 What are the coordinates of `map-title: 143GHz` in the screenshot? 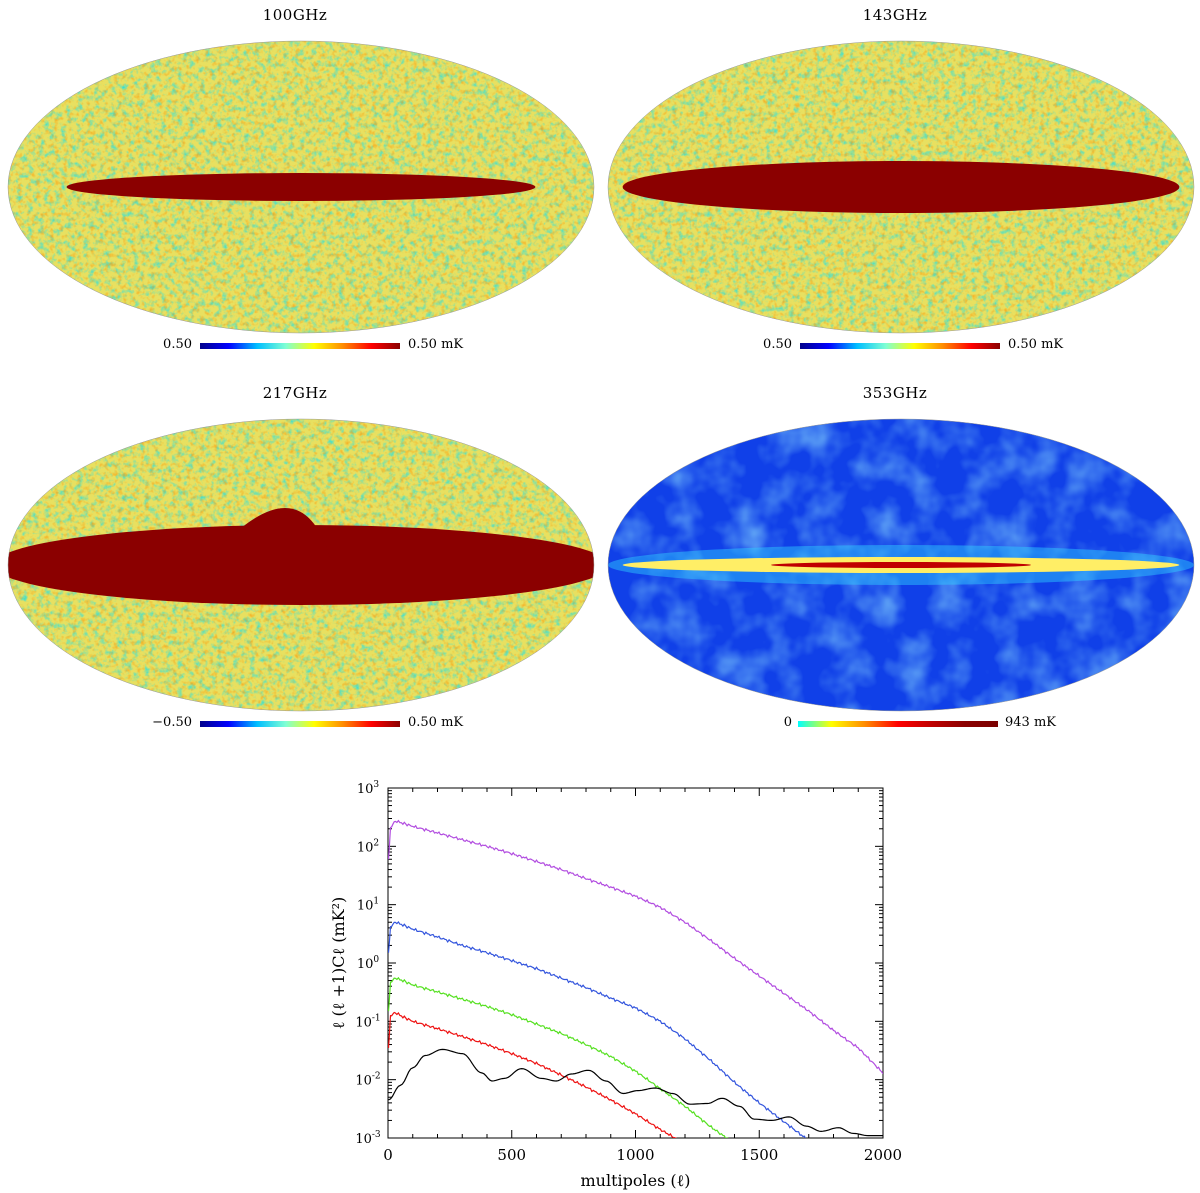 It's located at (895, 15).